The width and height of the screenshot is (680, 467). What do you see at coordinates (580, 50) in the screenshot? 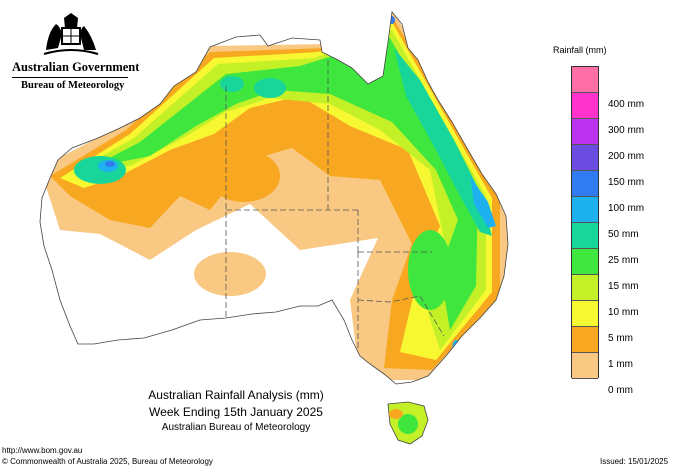
I see `legend-title: Rainfall (mm)` at bounding box center [580, 50].